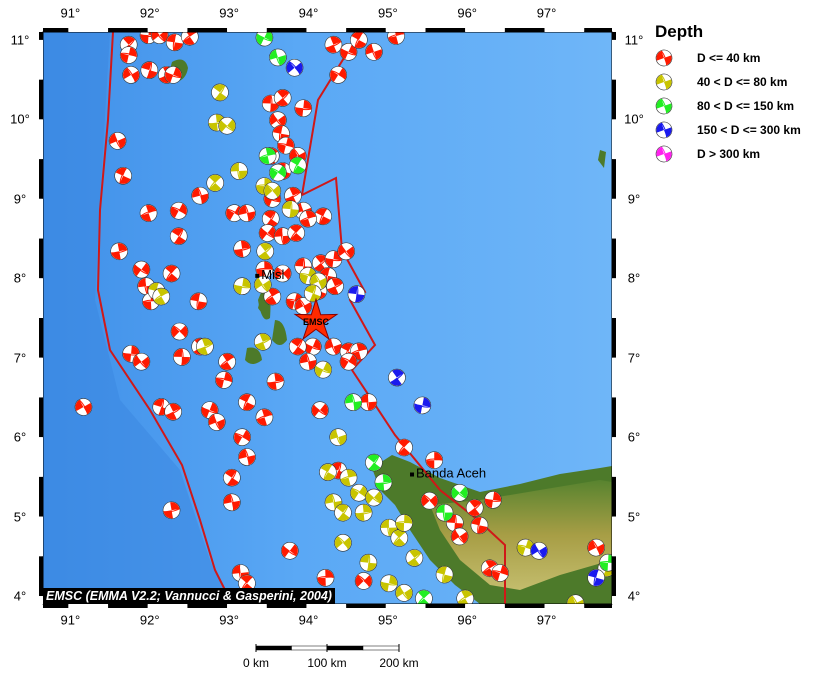 The image size is (816, 678). I want to click on legend-item: 150 < D <= 300 km, so click(728, 130).